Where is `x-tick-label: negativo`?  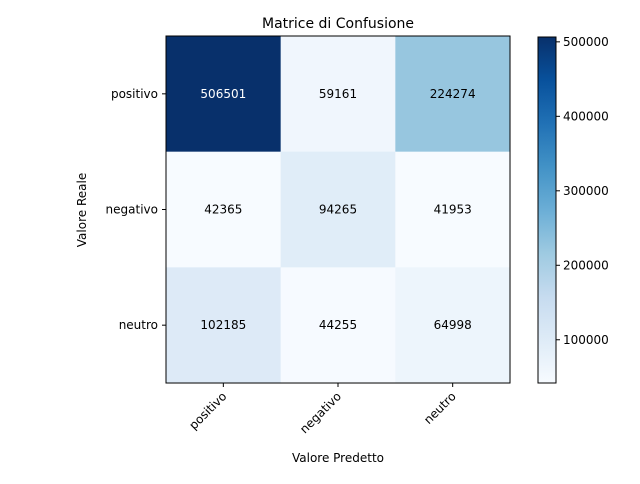
x-tick-label: negativo is located at coordinates (320, 412).